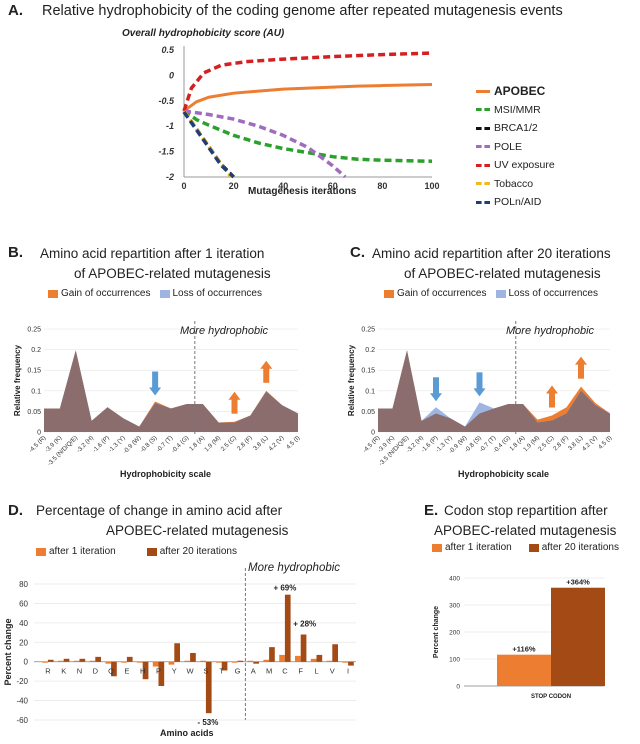  I want to click on x-tick-label: -3.2 (H), so click(85, 444).